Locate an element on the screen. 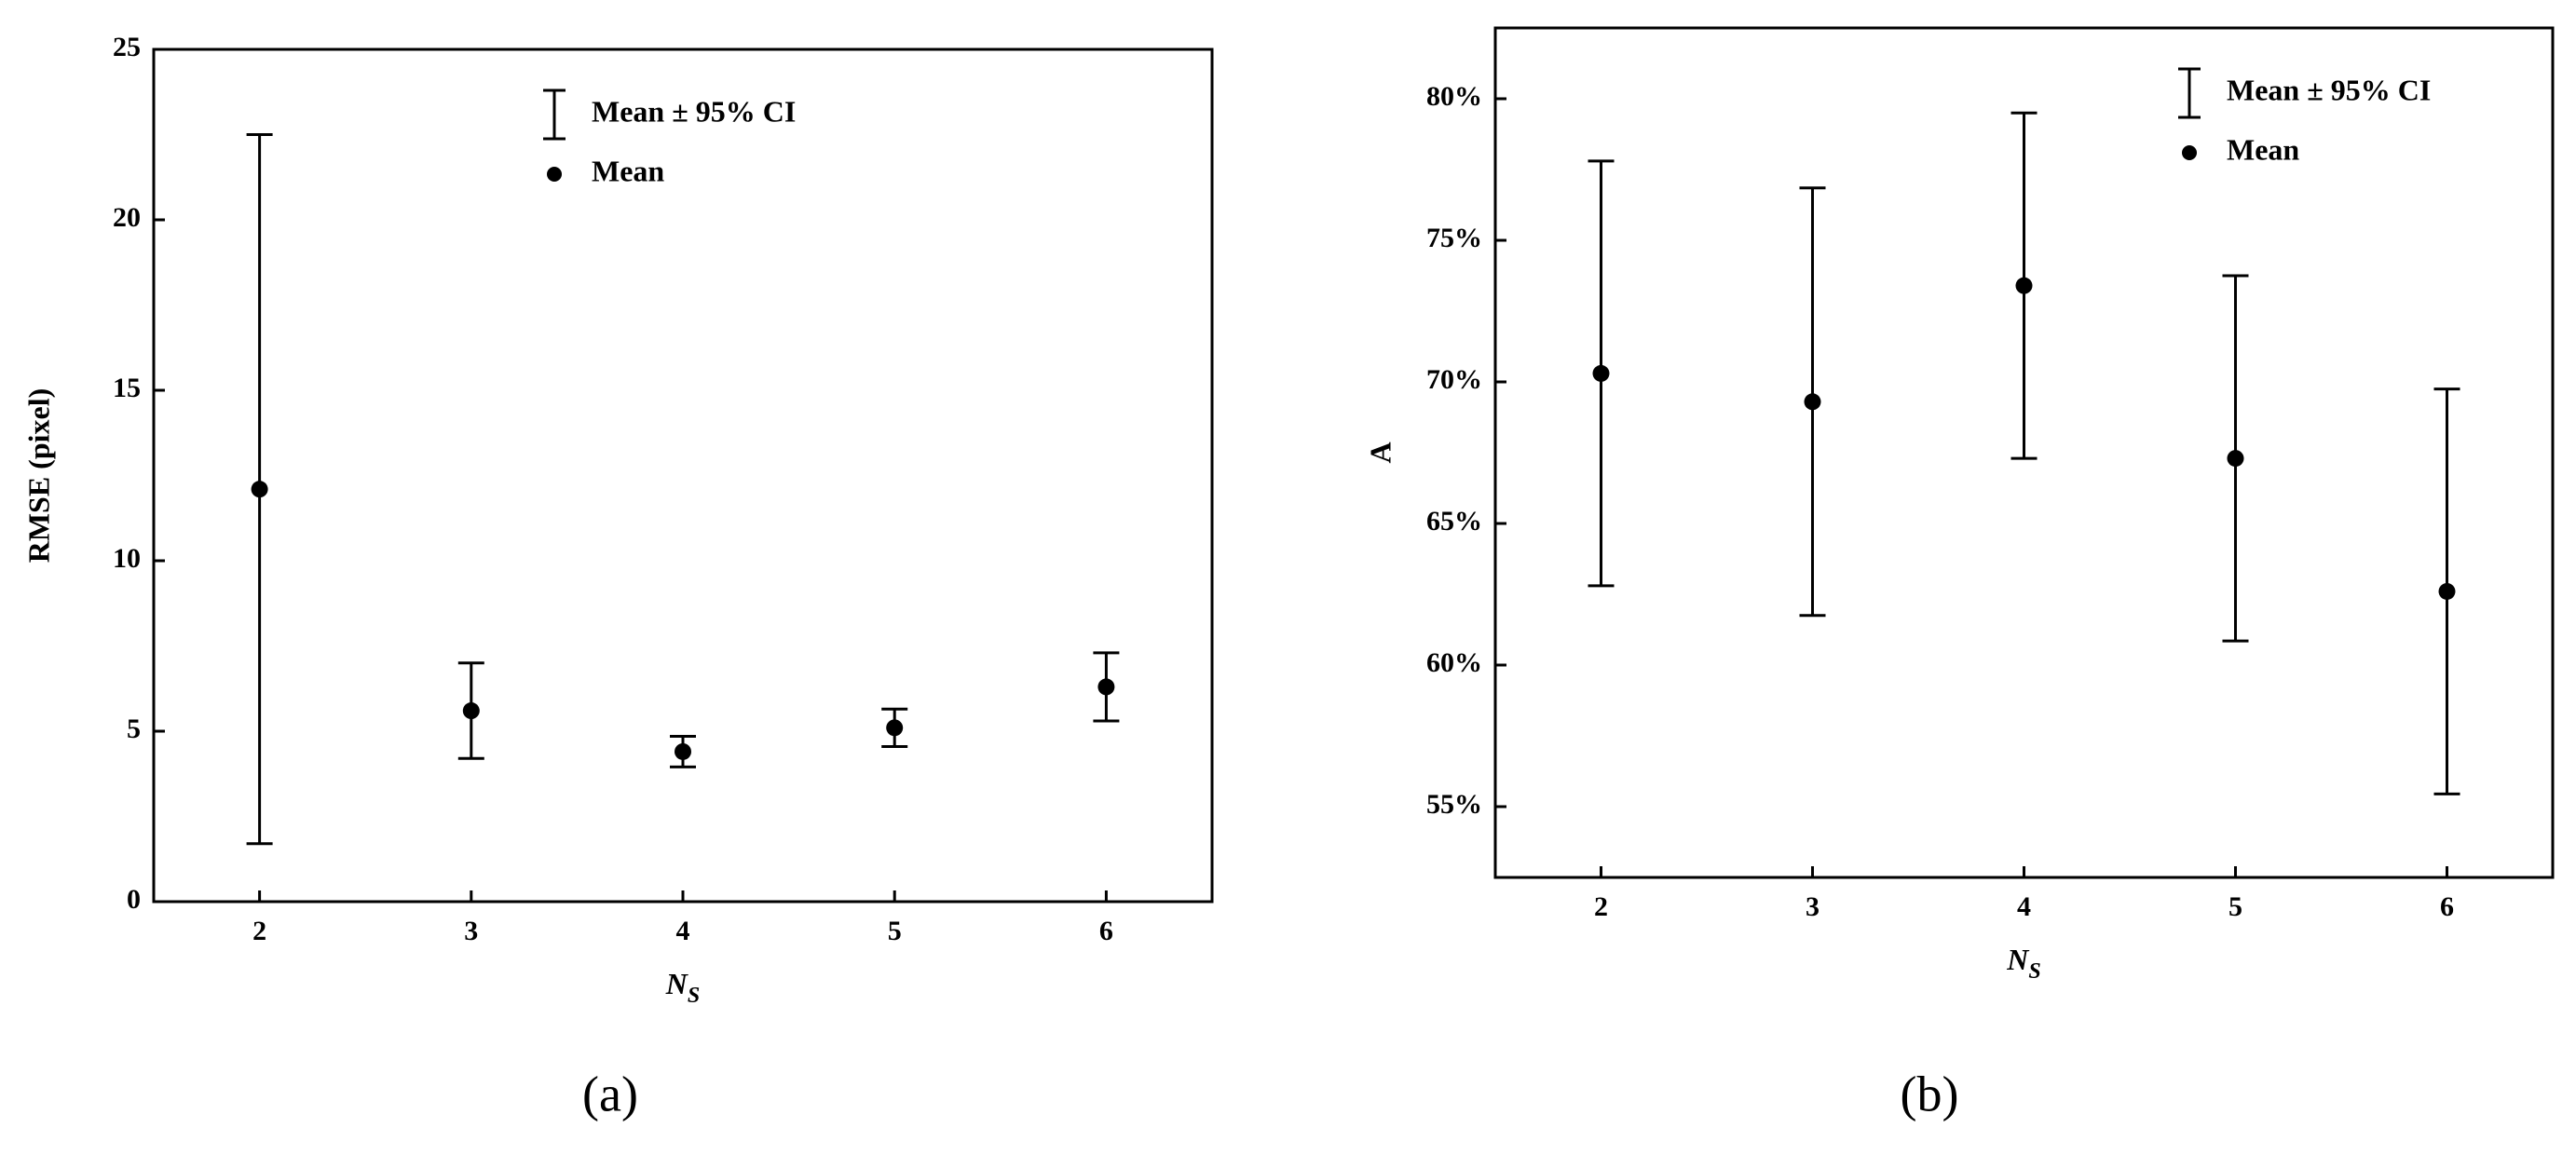  caption: (b) is located at coordinates (1930, 1093).